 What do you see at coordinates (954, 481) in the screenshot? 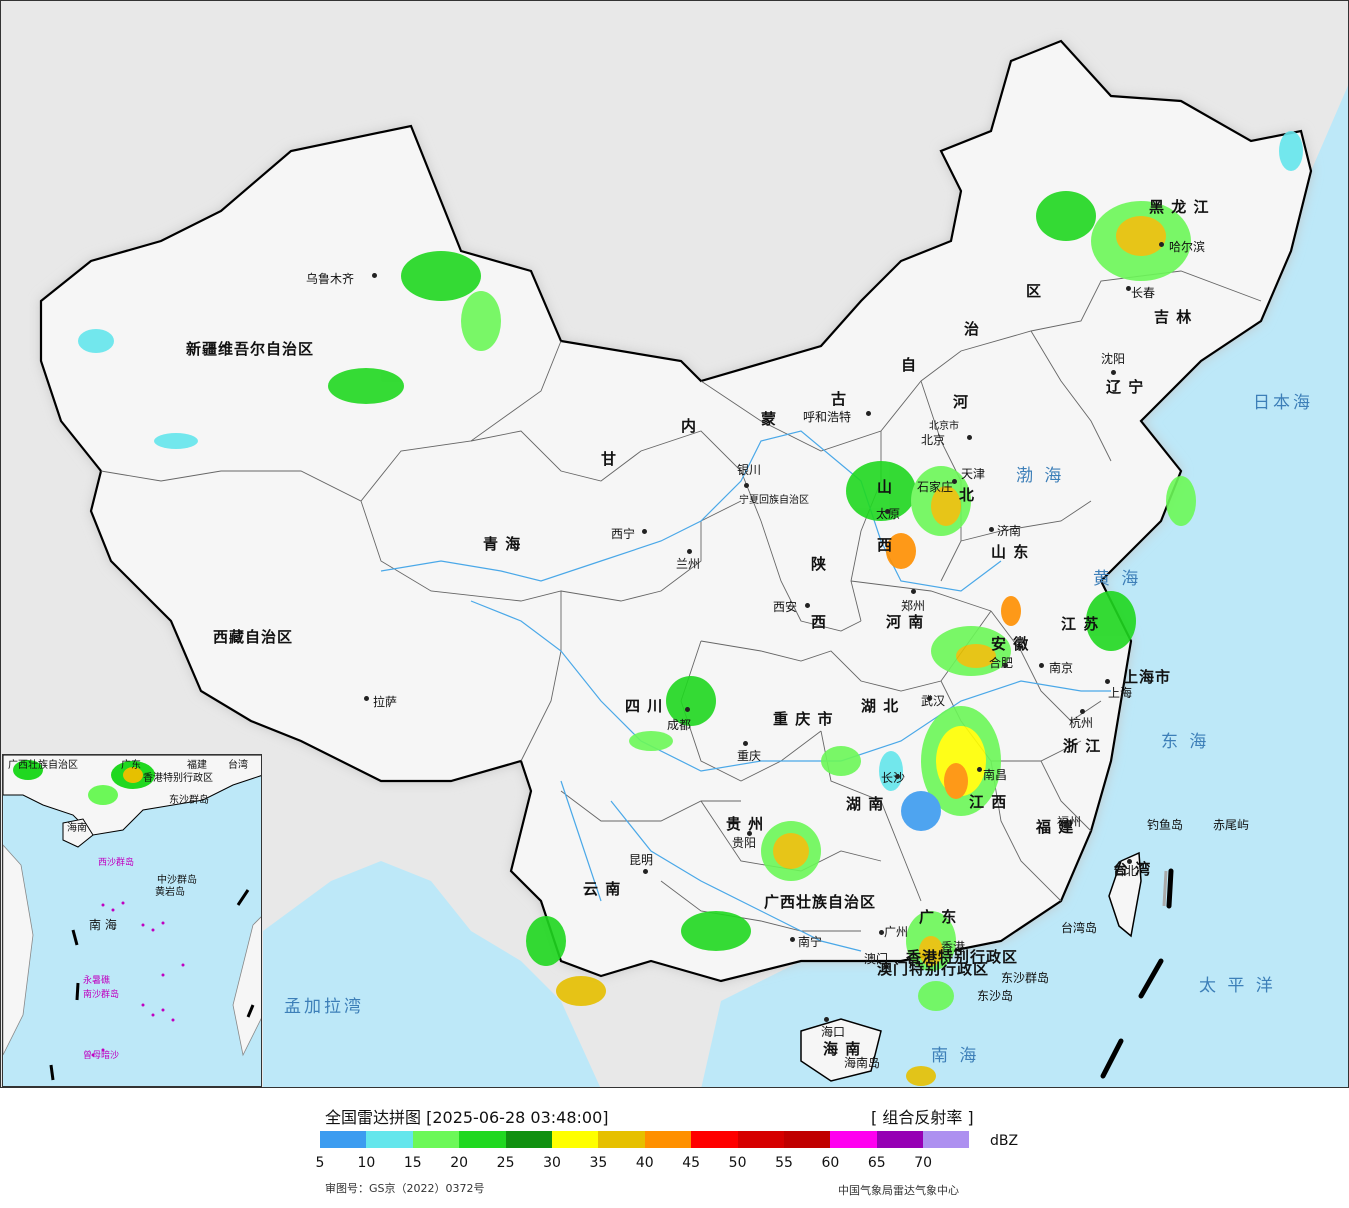
I see `city-marker-shijiazhuang` at bounding box center [954, 481].